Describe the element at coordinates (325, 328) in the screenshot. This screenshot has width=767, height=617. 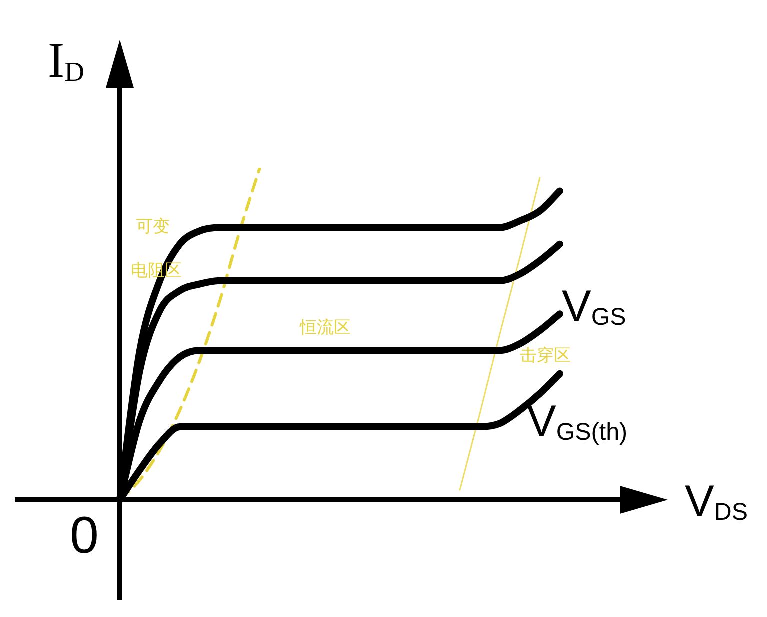
I see `annotation: 恒流区` at that location.